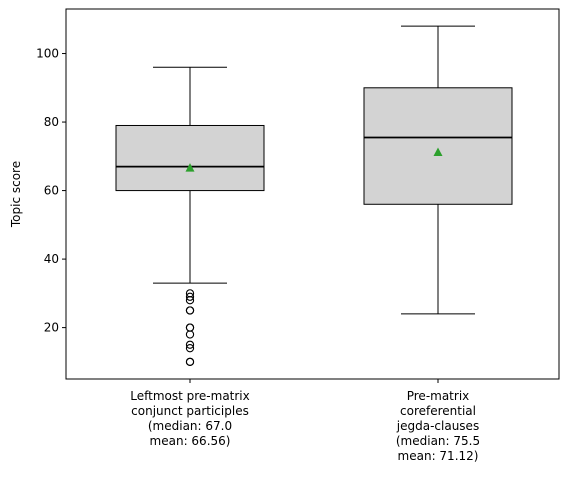 The width and height of the screenshot is (571, 478). What do you see at coordinates (51, 122) in the screenshot?
I see `y-tick-label: 80` at bounding box center [51, 122].